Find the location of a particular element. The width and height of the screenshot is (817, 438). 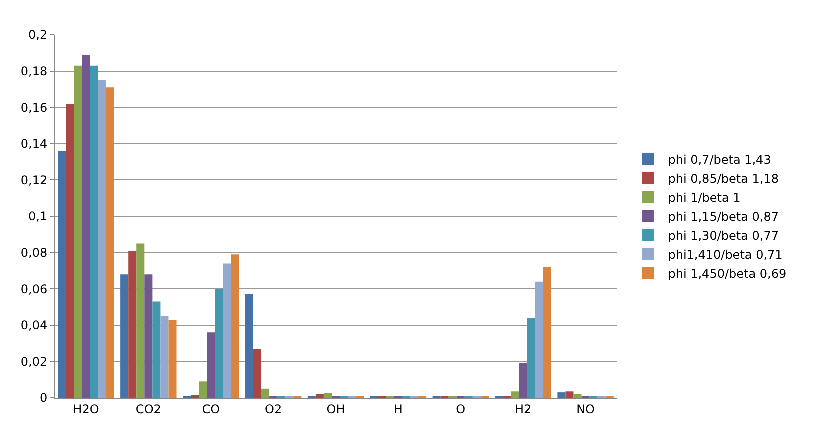

legend-label: phi 1,15/beta 0,87 is located at coordinates (723, 217).